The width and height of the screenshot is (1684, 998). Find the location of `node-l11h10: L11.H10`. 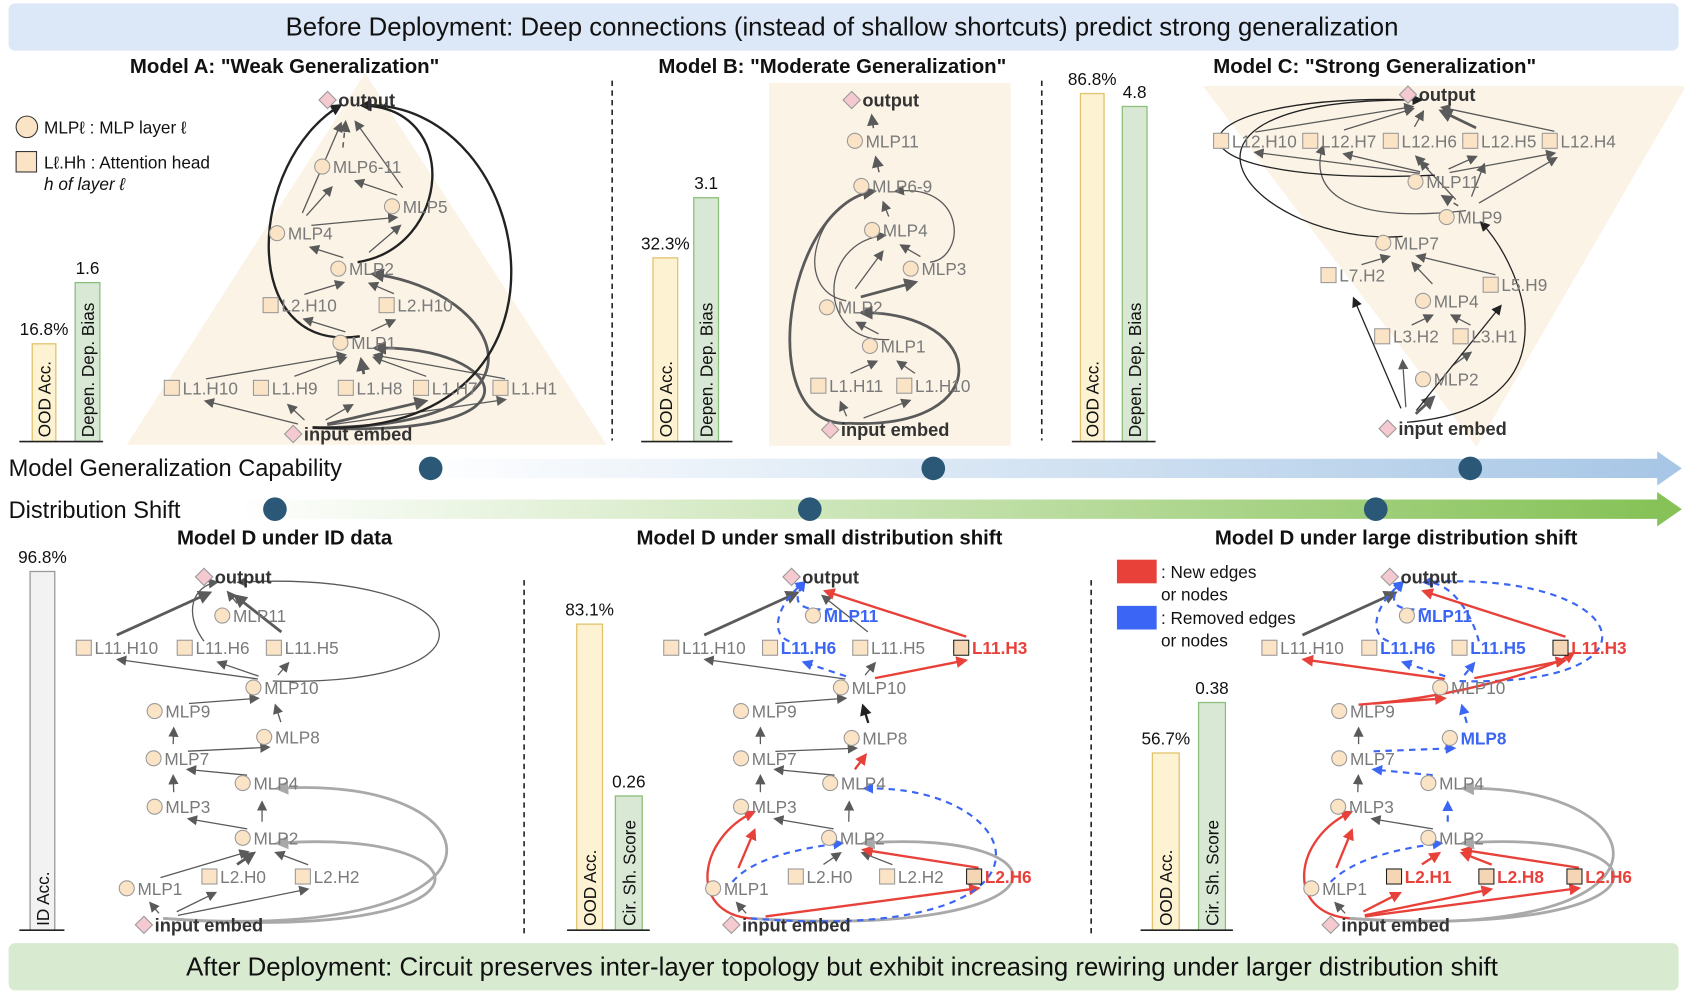

node-l11h10: L11.H10 is located at coordinates (116, 648).